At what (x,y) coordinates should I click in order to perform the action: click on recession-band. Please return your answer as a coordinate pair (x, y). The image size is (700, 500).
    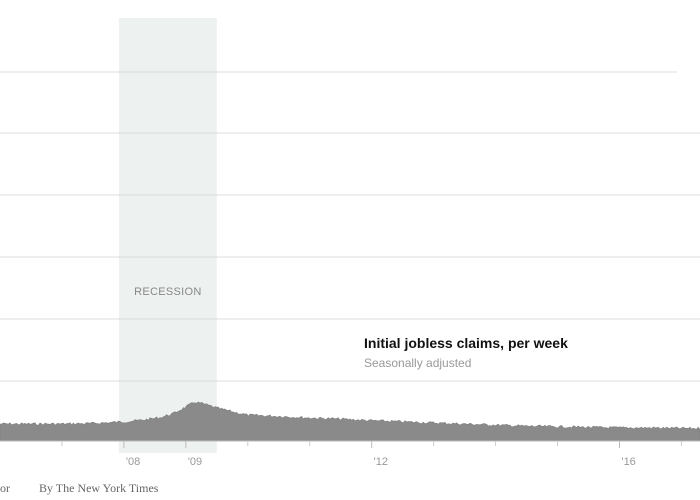
    Looking at the image, I should click on (167, 235).